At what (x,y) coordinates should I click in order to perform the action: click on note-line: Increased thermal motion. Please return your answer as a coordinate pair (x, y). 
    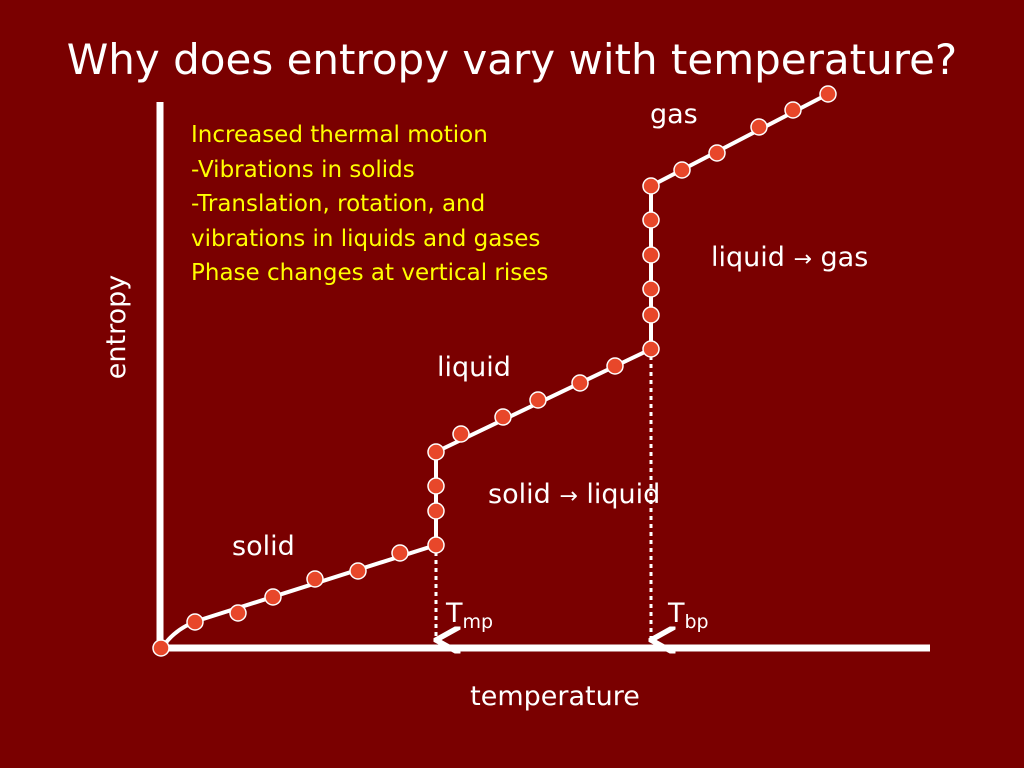
    Looking at the image, I should click on (339, 135).